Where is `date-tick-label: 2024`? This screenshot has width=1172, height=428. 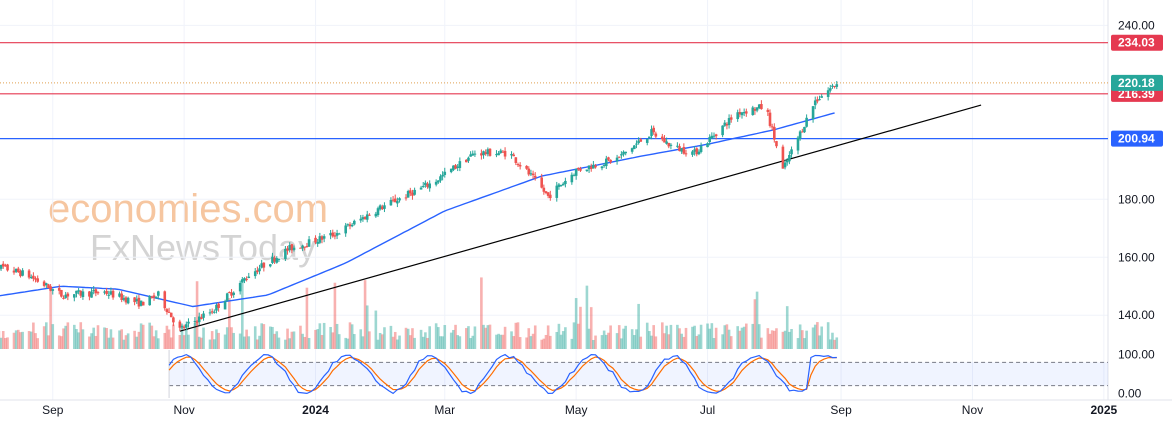 date-tick-label: 2024 is located at coordinates (315, 410).